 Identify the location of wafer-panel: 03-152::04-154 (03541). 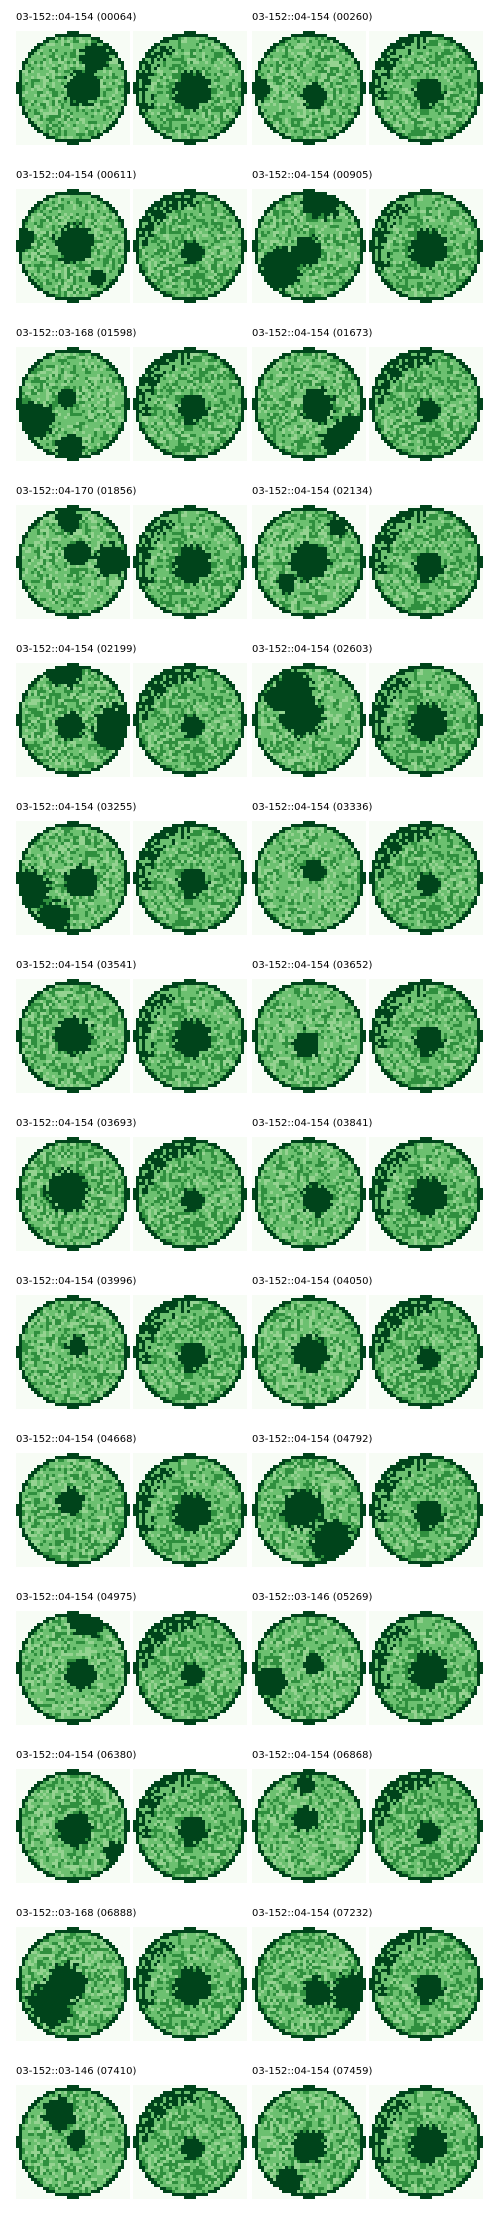
(133, 1035).